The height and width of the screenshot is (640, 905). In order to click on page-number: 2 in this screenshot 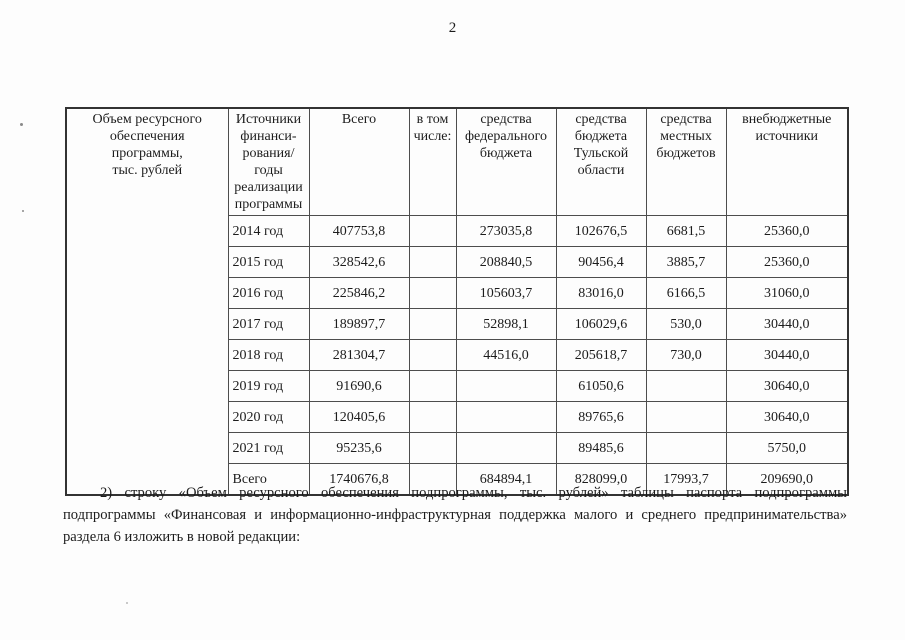, I will do `click(452, 28)`.